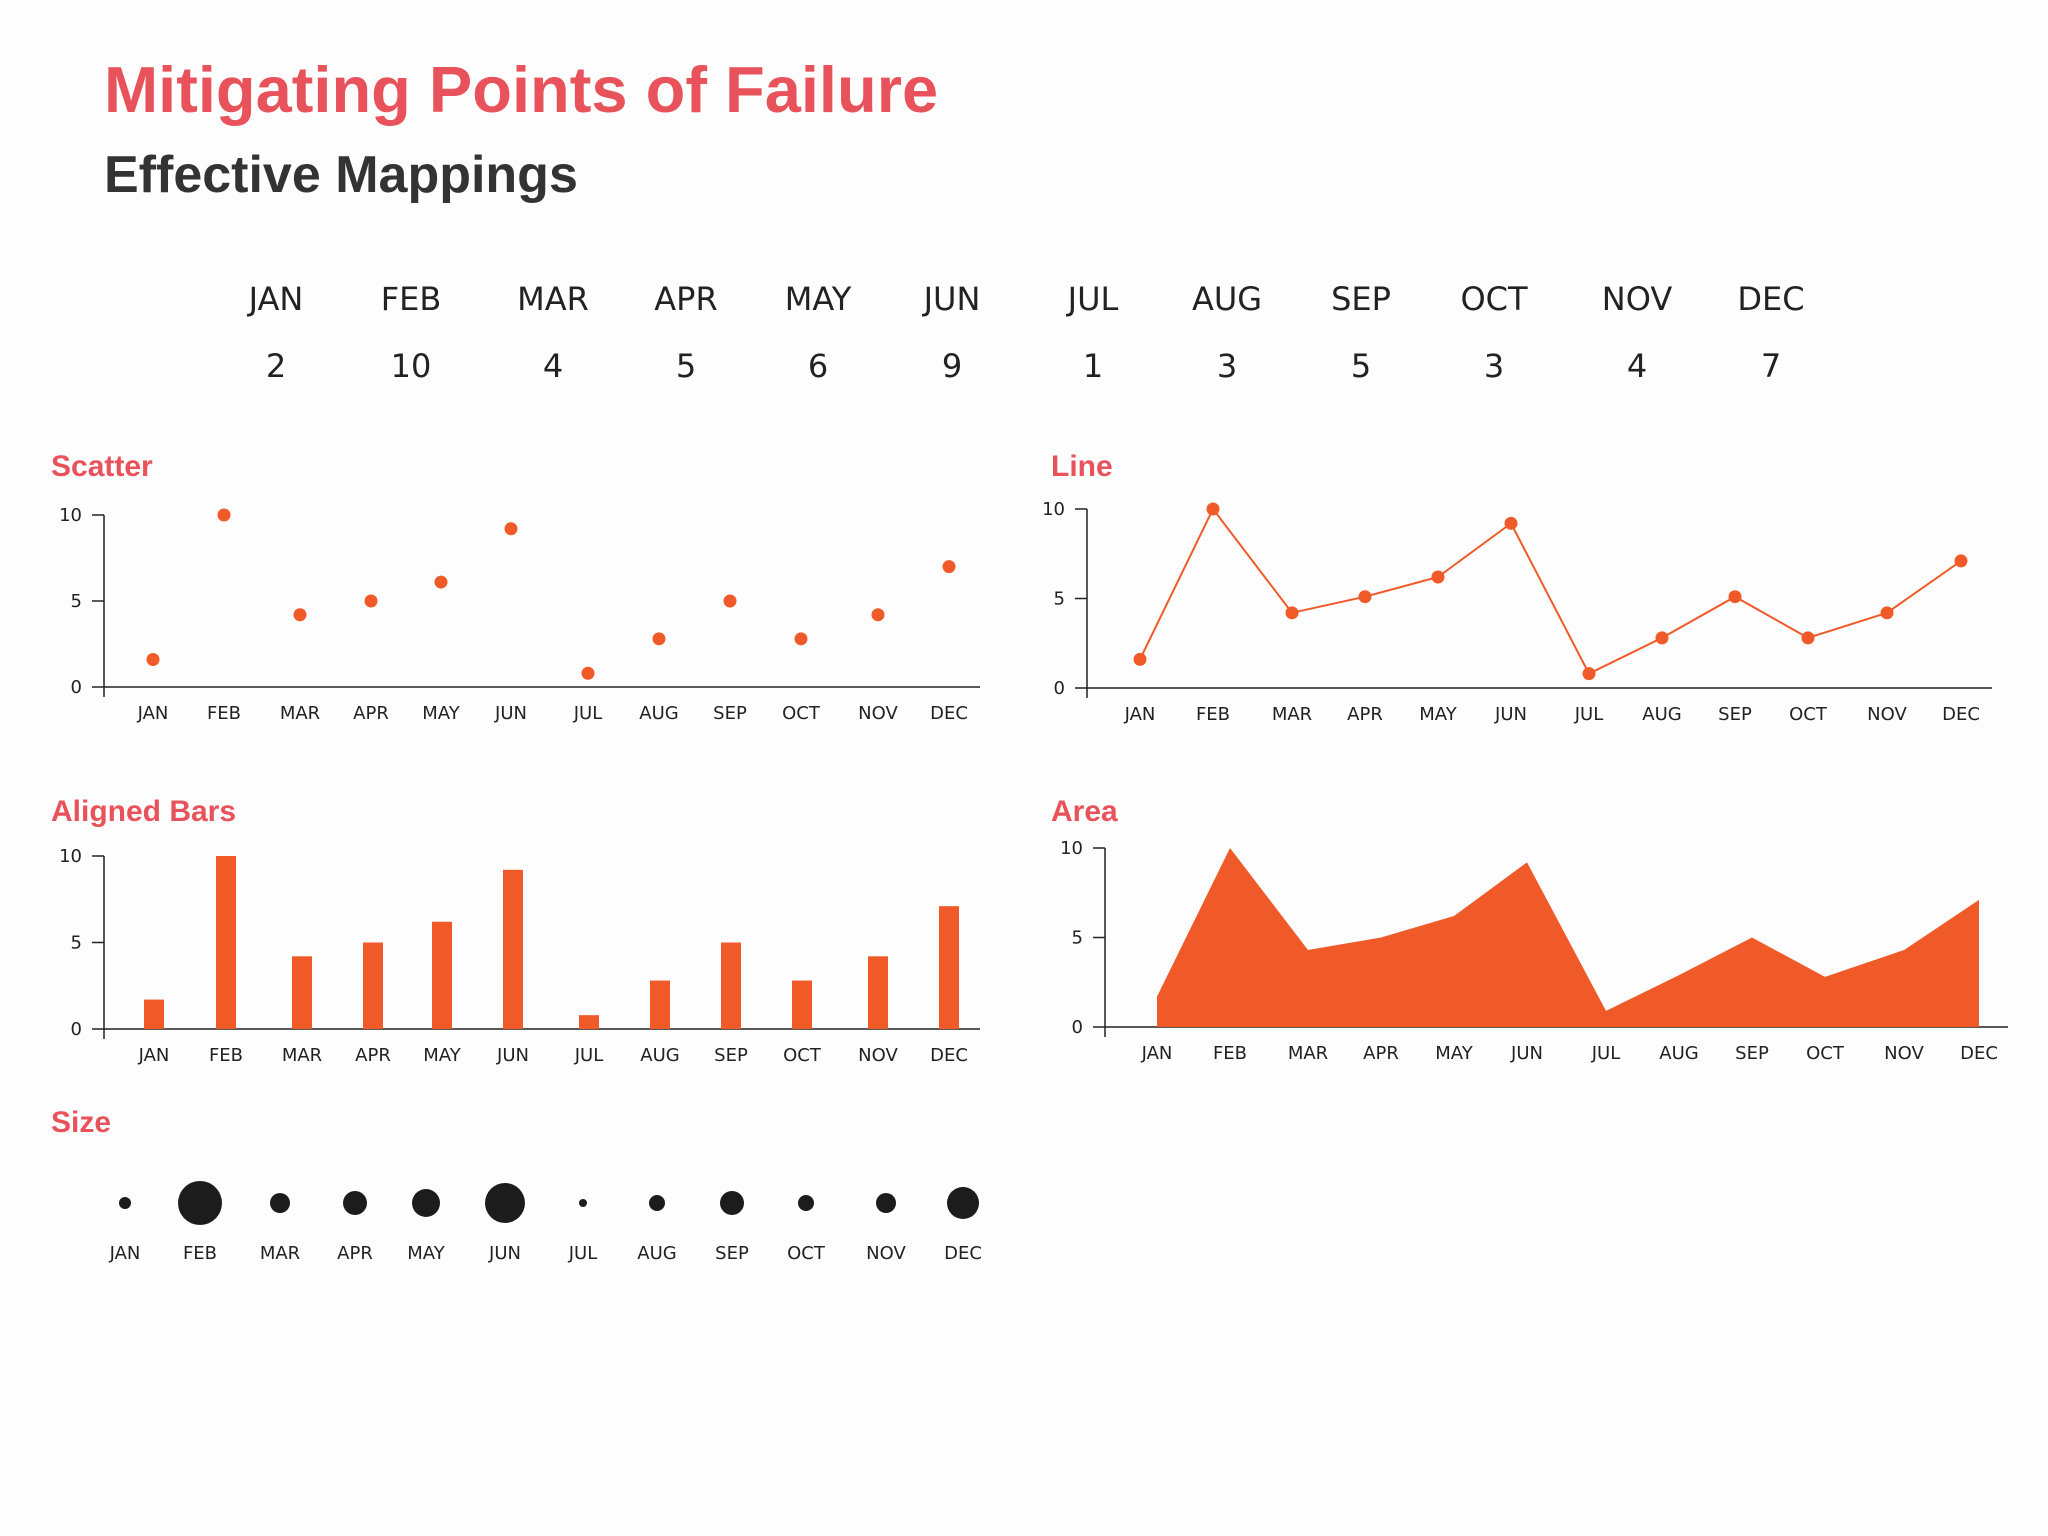 This screenshot has height=1536, width=2048. What do you see at coordinates (952, 366) in the screenshot?
I see `table-value-jun: 9` at bounding box center [952, 366].